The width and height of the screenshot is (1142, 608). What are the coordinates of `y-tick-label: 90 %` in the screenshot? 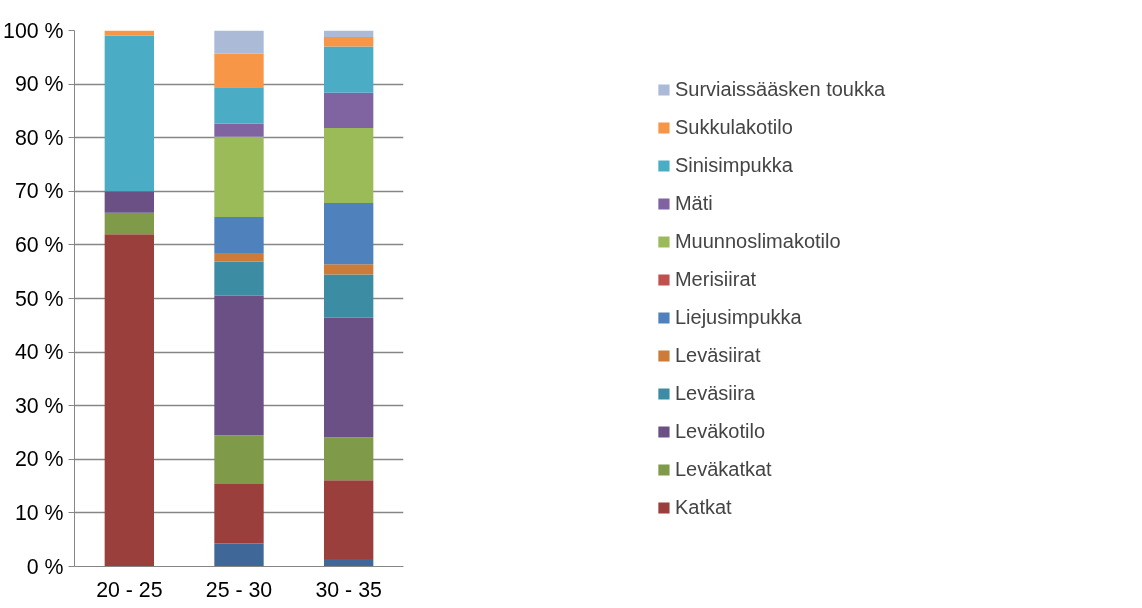 It's located at (39, 84).